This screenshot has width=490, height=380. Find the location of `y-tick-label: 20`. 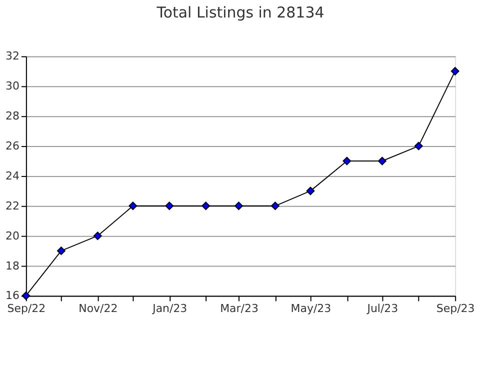

y-tick-label: 20 is located at coordinates (12, 235).